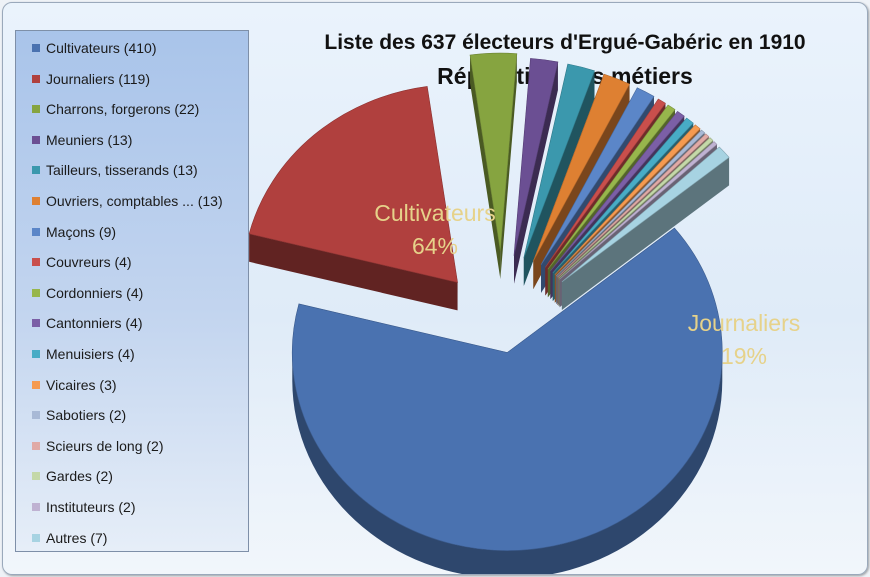  I want to click on legend-item: Vicaires (3), so click(74, 385).